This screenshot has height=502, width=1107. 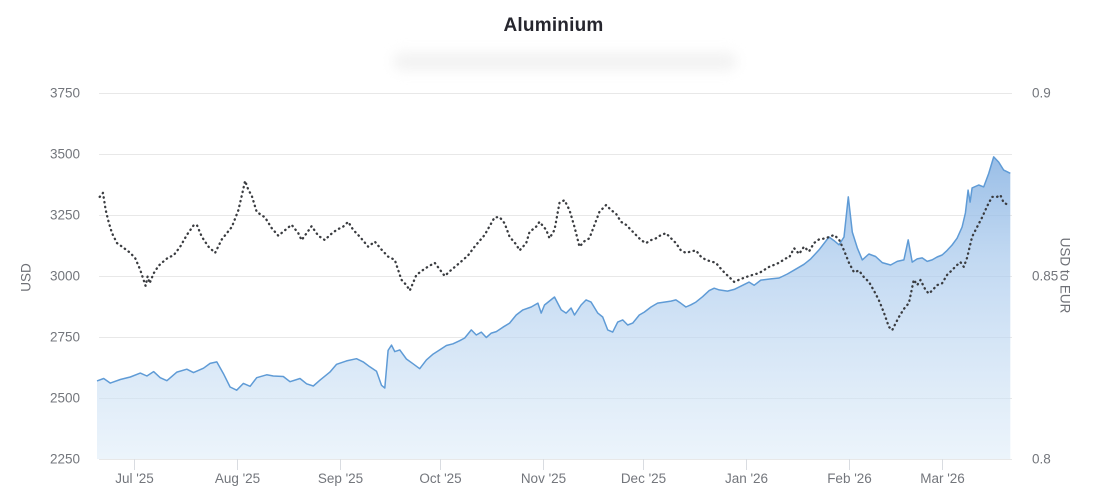 I want to click on x-tick-label: Oct '25, so click(x=440, y=478).